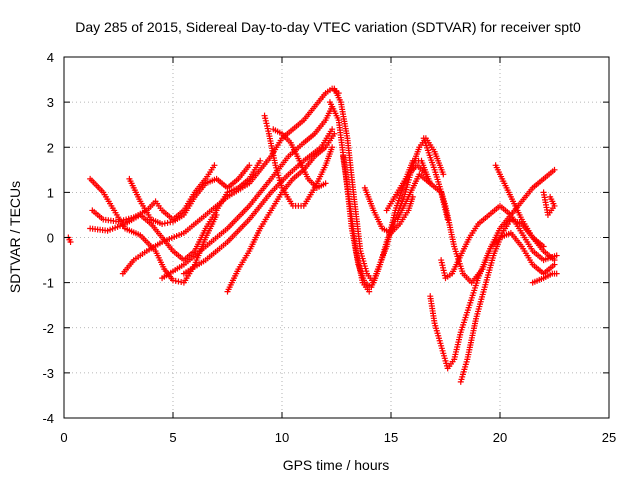  Describe the element at coordinates (50, 192) in the screenshot. I see `y-tick-label: 1` at that location.